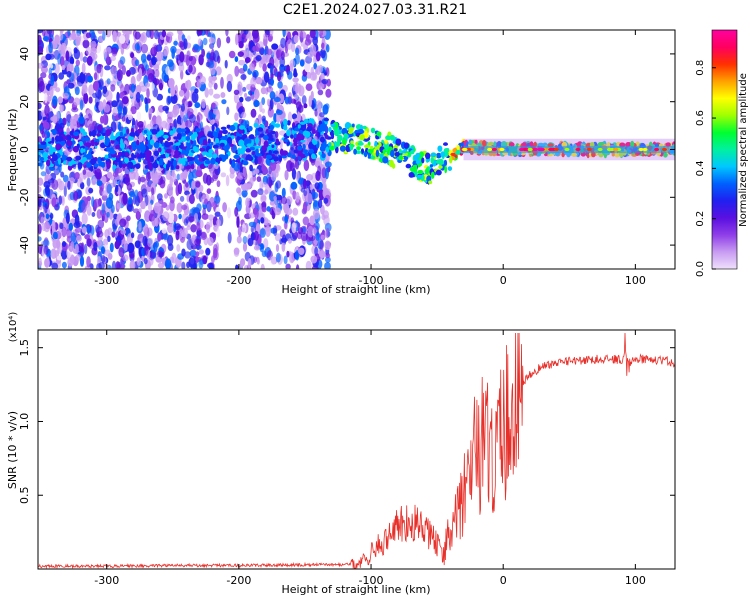 The image size is (750, 600). What do you see at coordinates (355, 289) in the screenshot?
I see `x-axis-label: Height of straight line (km)` at bounding box center [355, 289].